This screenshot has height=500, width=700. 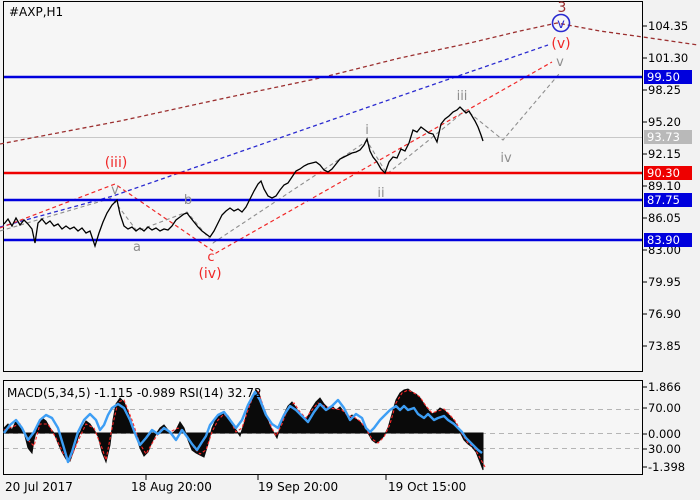 I want to click on wave-label-i: i, so click(x=367, y=130).